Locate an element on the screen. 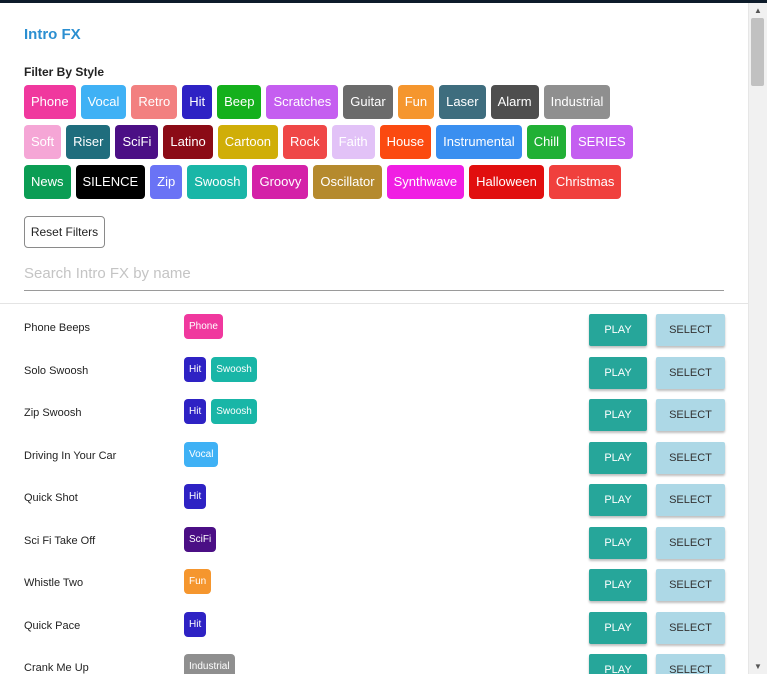  list-item: Crank Me Up Industrial PLAY SELECT is located at coordinates (374, 662).